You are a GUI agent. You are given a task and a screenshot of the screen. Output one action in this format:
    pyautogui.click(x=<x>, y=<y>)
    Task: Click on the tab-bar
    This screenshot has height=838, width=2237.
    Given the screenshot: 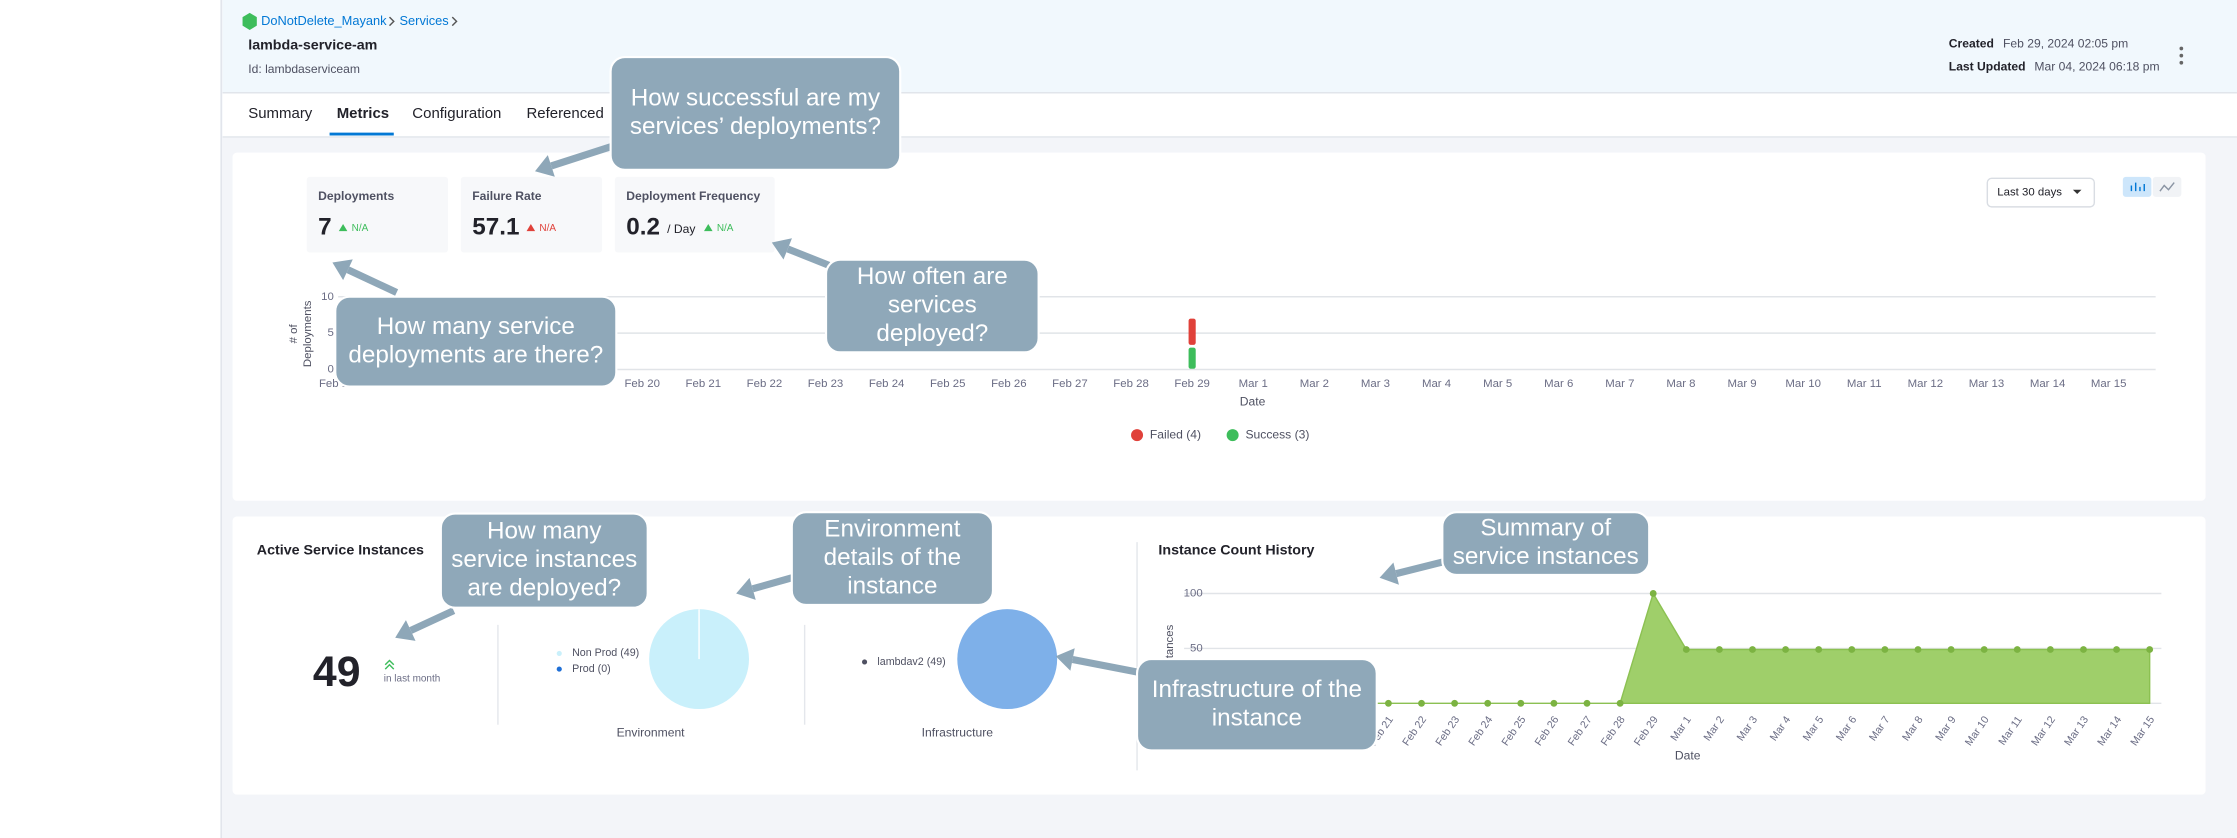 What is the action you would take?
    pyautogui.click(x=1229, y=114)
    